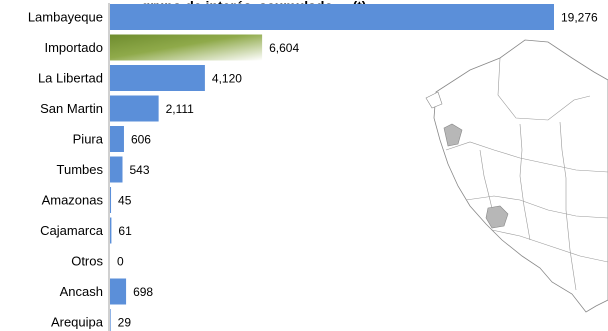 This screenshot has width=608, height=331. I want to click on category-label: Importado, so click(73, 47).